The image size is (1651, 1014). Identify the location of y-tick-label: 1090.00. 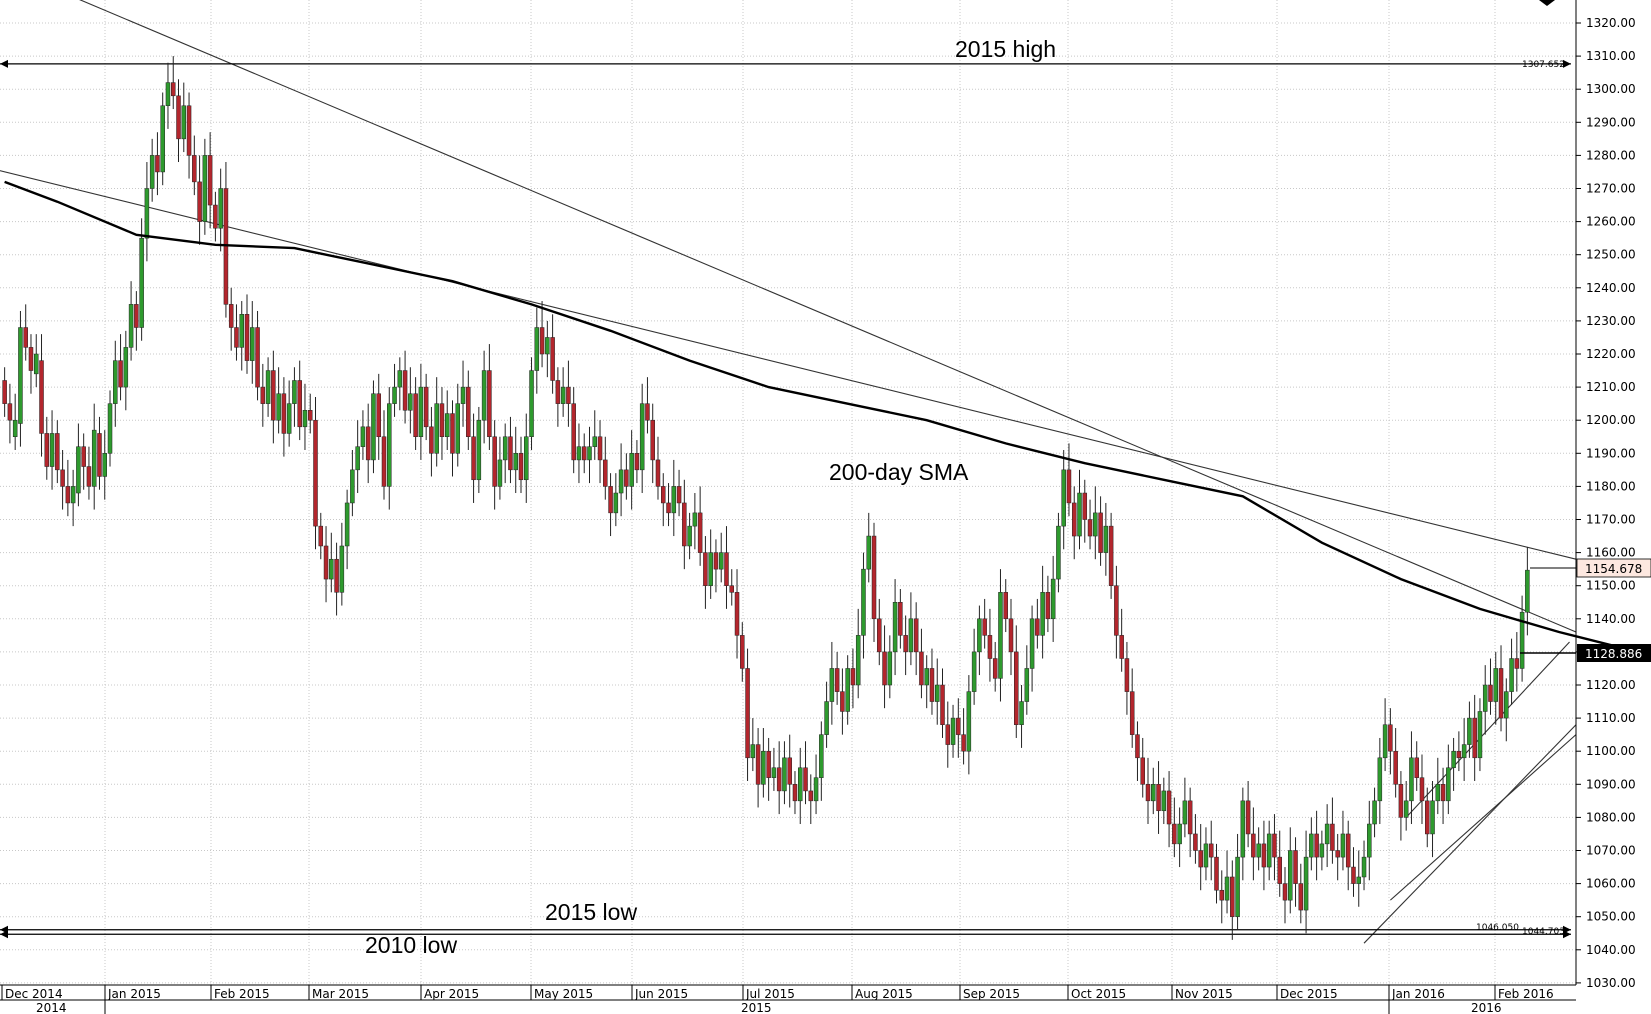
(1611, 784).